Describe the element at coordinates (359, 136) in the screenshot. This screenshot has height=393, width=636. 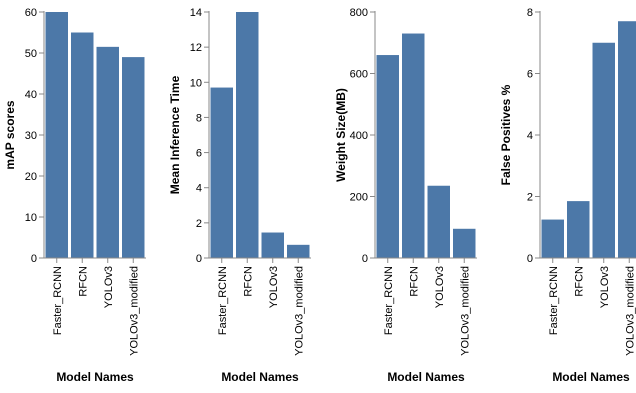
I see `y-tick-label: 400` at that location.